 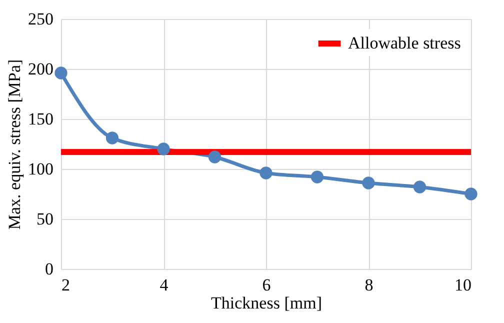 What do you see at coordinates (45, 219) in the screenshot?
I see `y-tick-label: 50` at bounding box center [45, 219].